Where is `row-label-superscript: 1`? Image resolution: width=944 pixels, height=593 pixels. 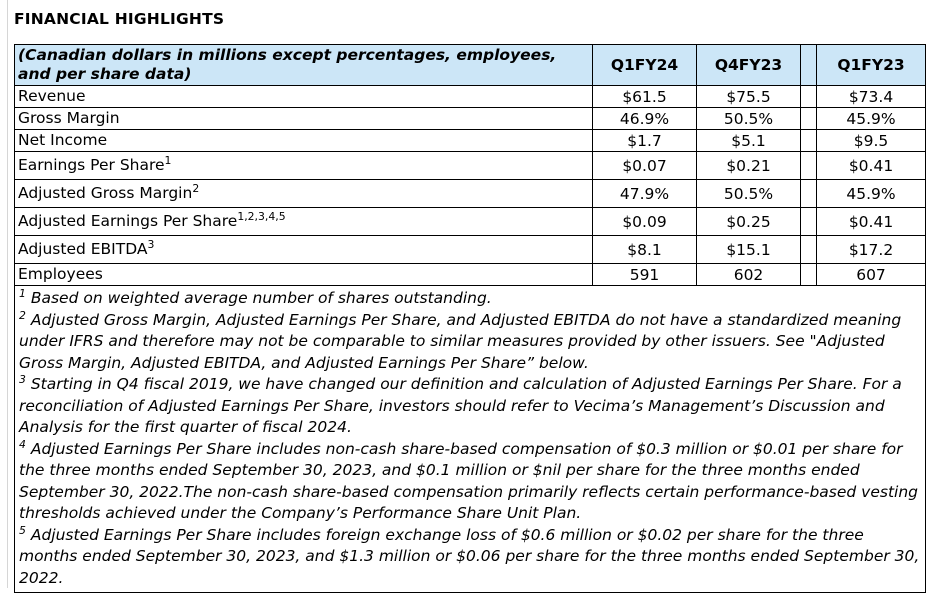
row-label-superscript: 1 is located at coordinates (168, 160).